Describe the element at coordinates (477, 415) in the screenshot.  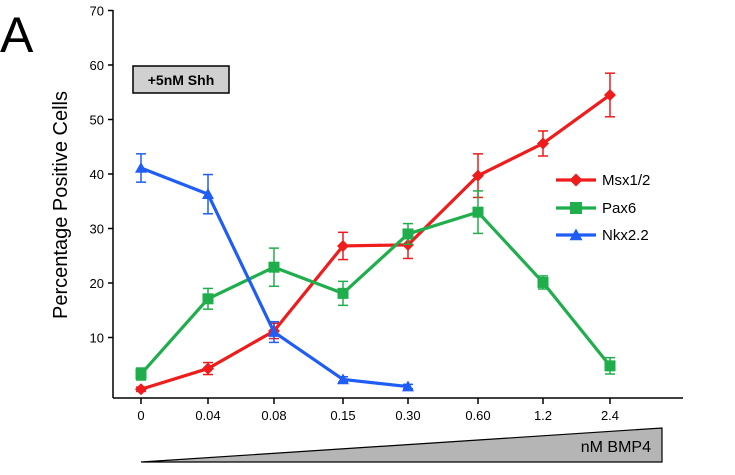
I see `x-tick-label: 0.60` at that location.